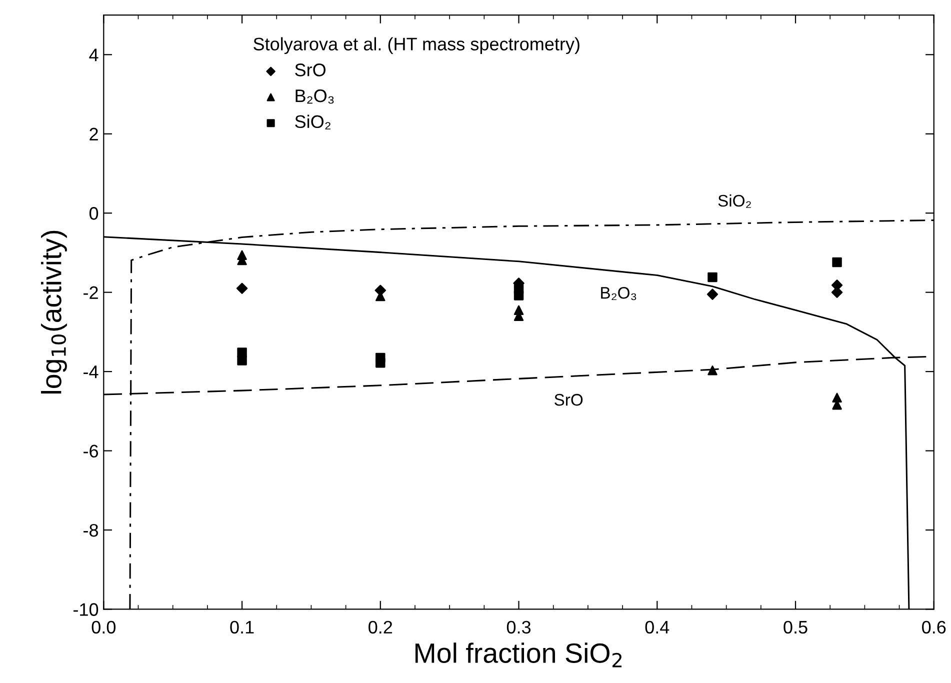 The width and height of the screenshot is (951, 683). Describe the element at coordinates (91, 372) in the screenshot. I see `y-tick-label: -4` at that location.